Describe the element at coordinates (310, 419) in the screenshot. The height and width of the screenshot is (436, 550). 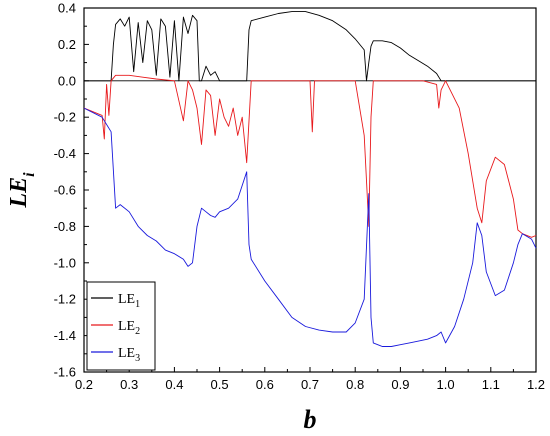
I see `x-axis-title: b` at that location.